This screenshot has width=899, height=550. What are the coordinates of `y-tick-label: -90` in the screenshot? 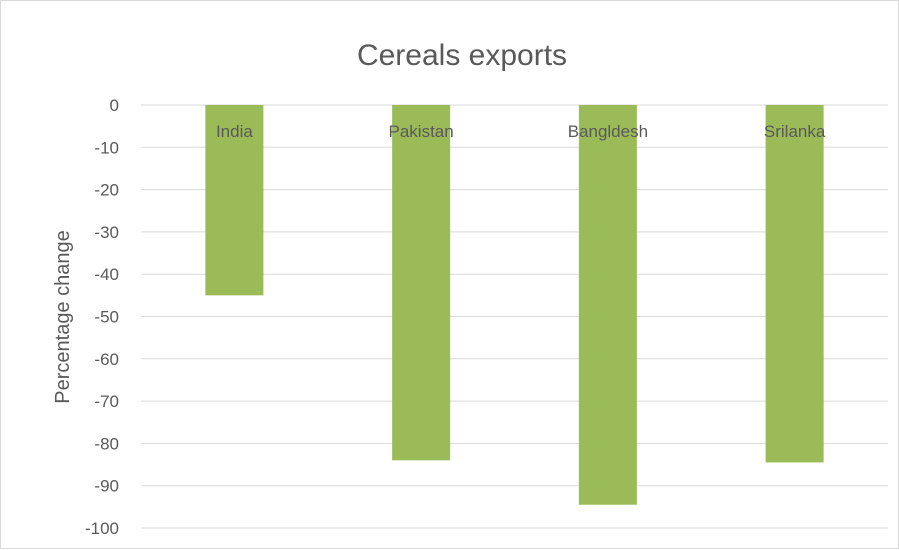 It's located at (106, 486).